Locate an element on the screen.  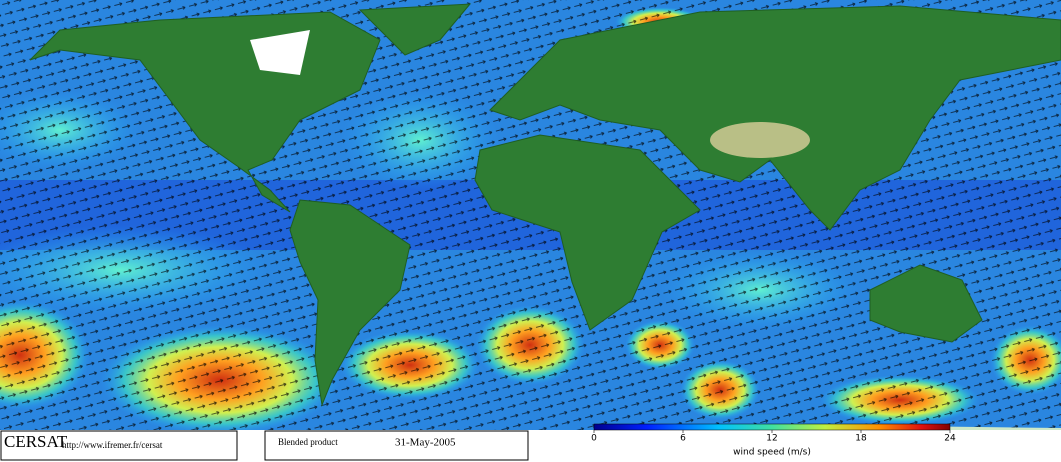
date: 31-May-2005 is located at coordinates (425, 443).